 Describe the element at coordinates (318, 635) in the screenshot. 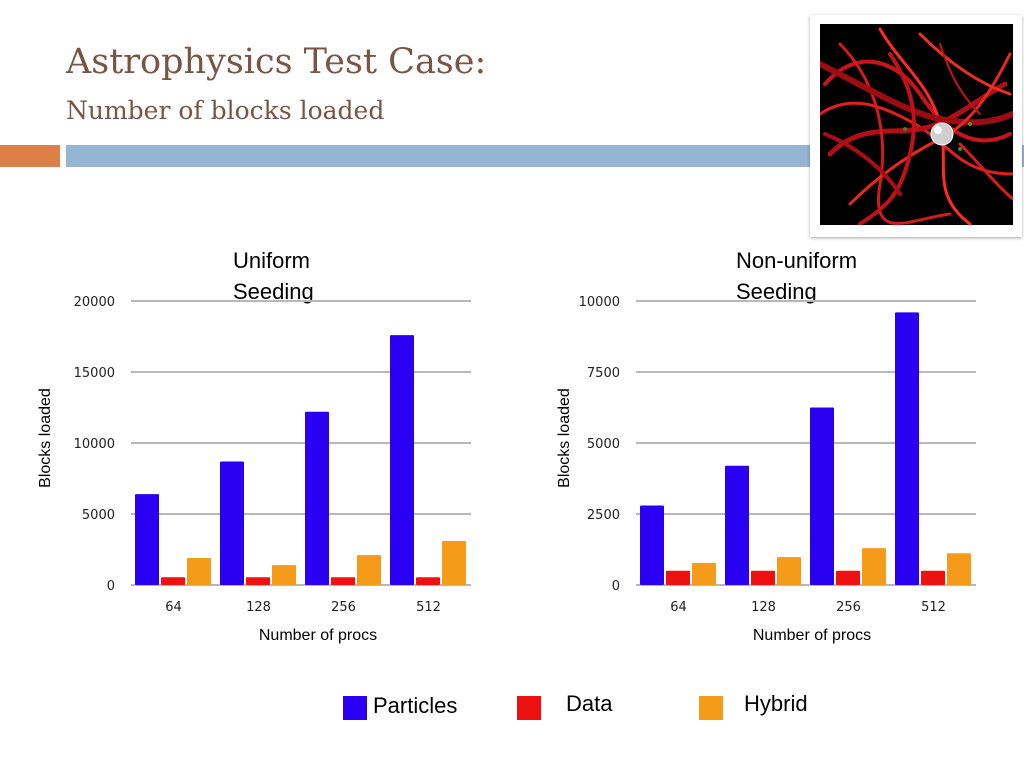

I see `chart-1-x-axis-label: Number of procs` at that location.